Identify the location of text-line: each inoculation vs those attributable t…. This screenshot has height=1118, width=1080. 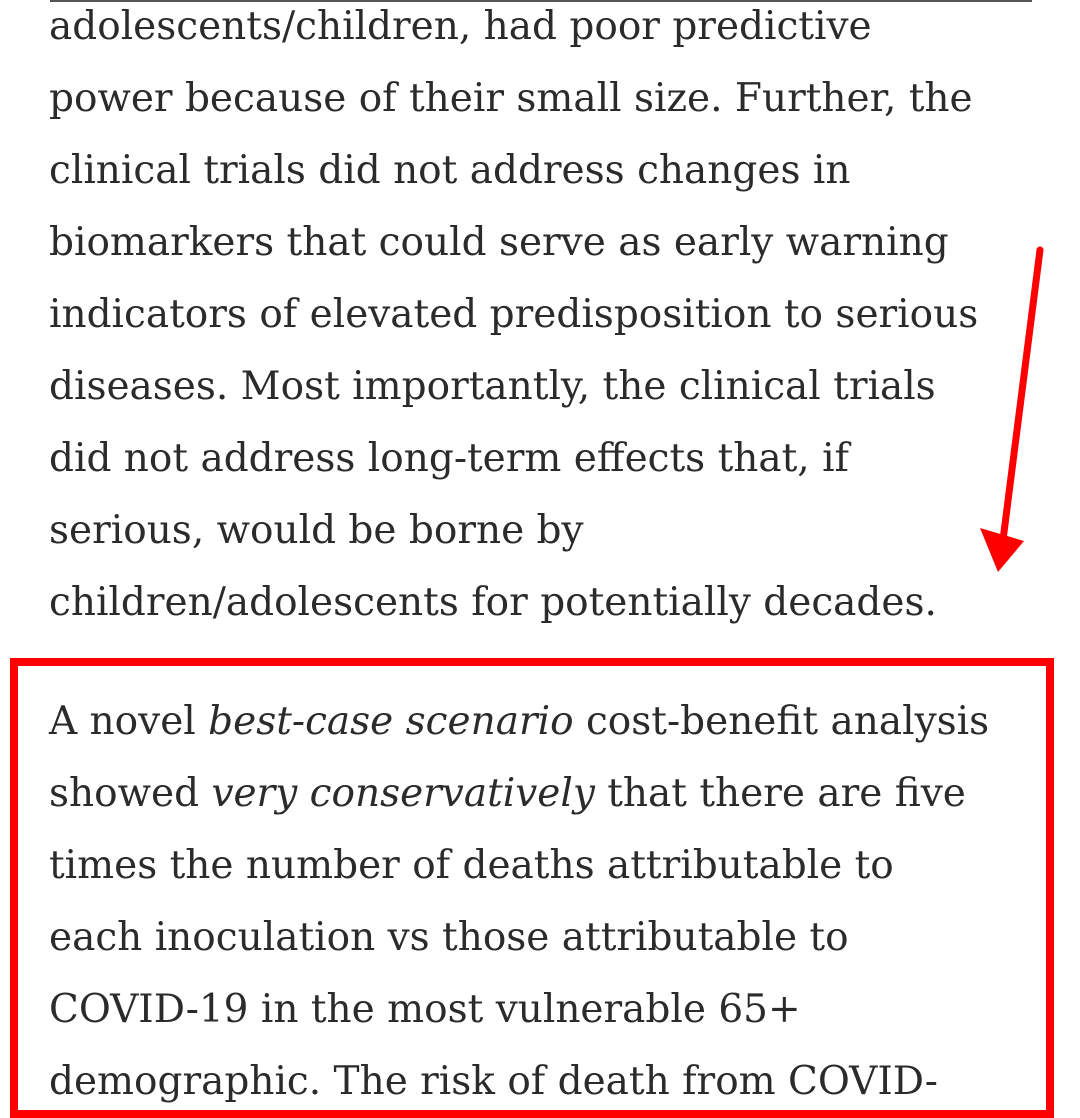
(449, 937).